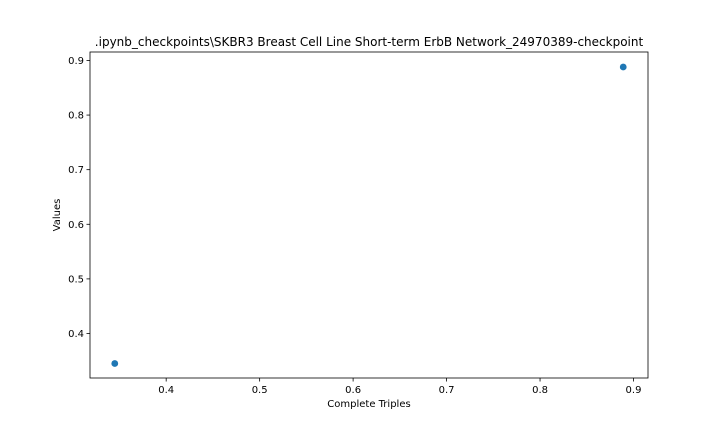  What do you see at coordinates (76, 61) in the screenshot?
I see `y-tick-label: 0.9` at bounding box center [76, 61].